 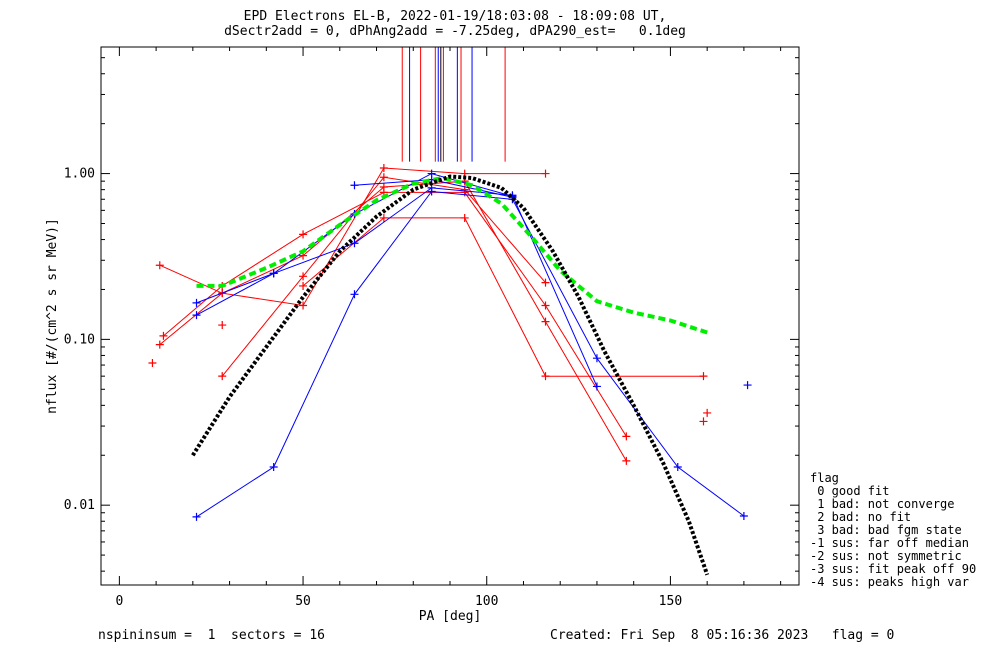 I want to click on fit-curve-green, so click(x=452, y=255).